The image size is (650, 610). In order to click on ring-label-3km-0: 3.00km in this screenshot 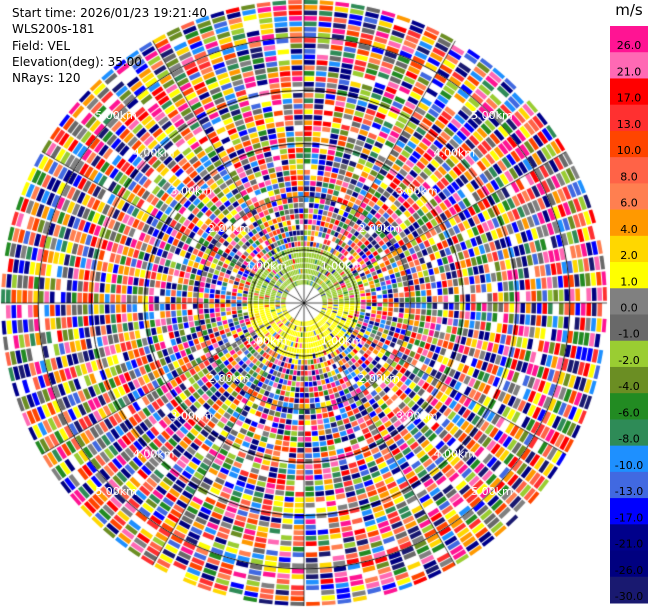, I will do `click(191, 190)`.